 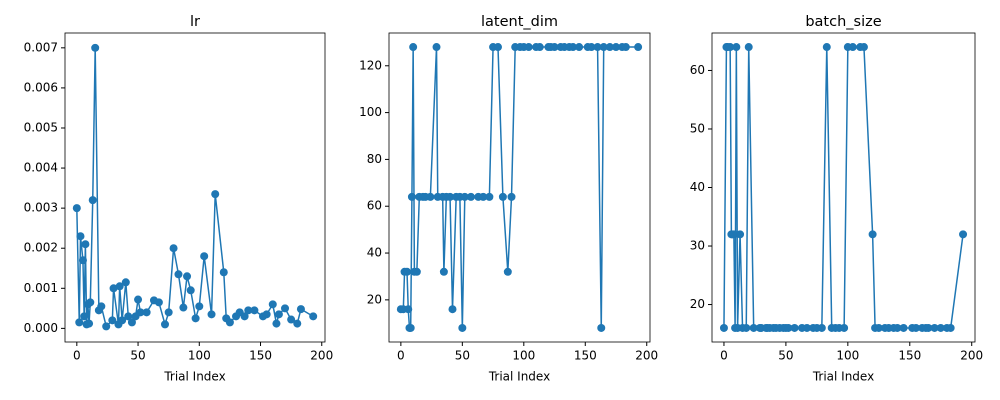 I want to click on y-tick-label: 120, so click(x=370, y=65).